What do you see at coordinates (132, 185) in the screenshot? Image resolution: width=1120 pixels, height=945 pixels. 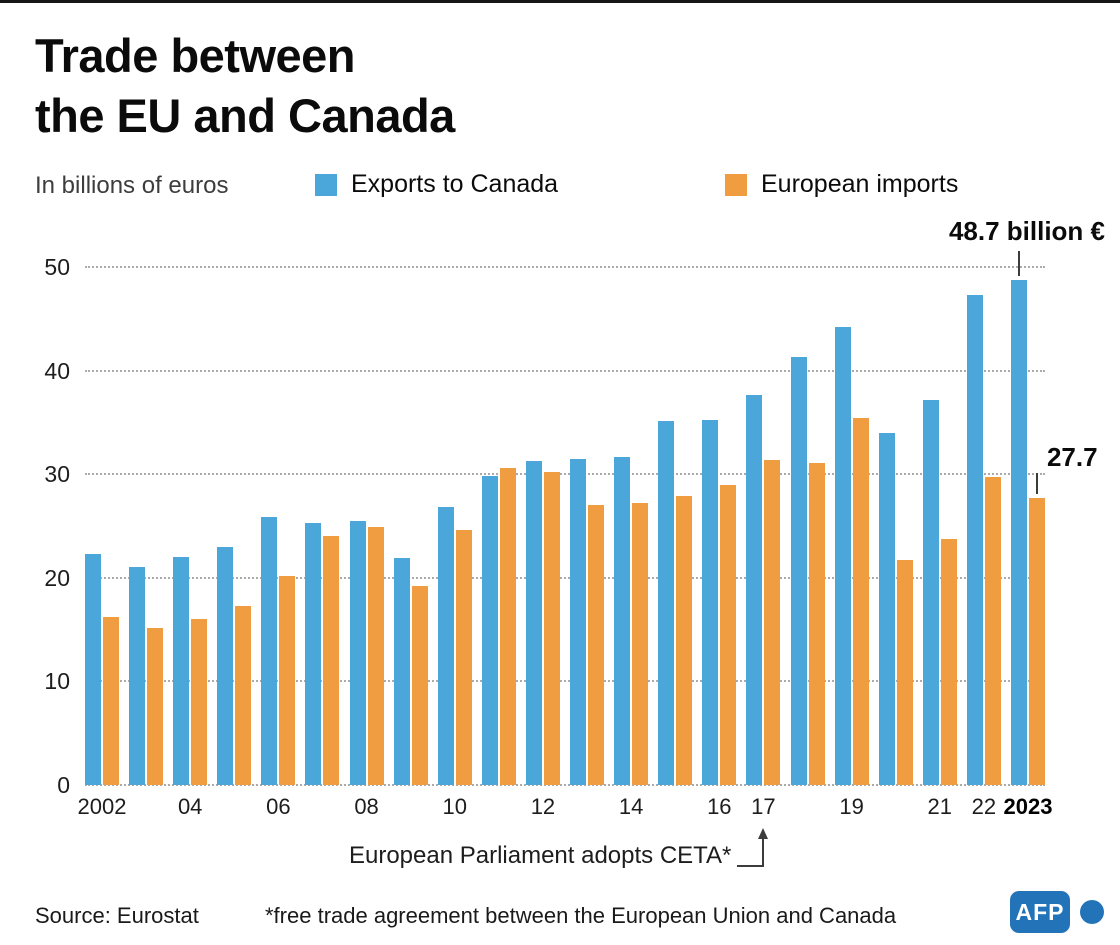 I see `chart-subtitle: In billions of euros` at bounding box center [132, 185].